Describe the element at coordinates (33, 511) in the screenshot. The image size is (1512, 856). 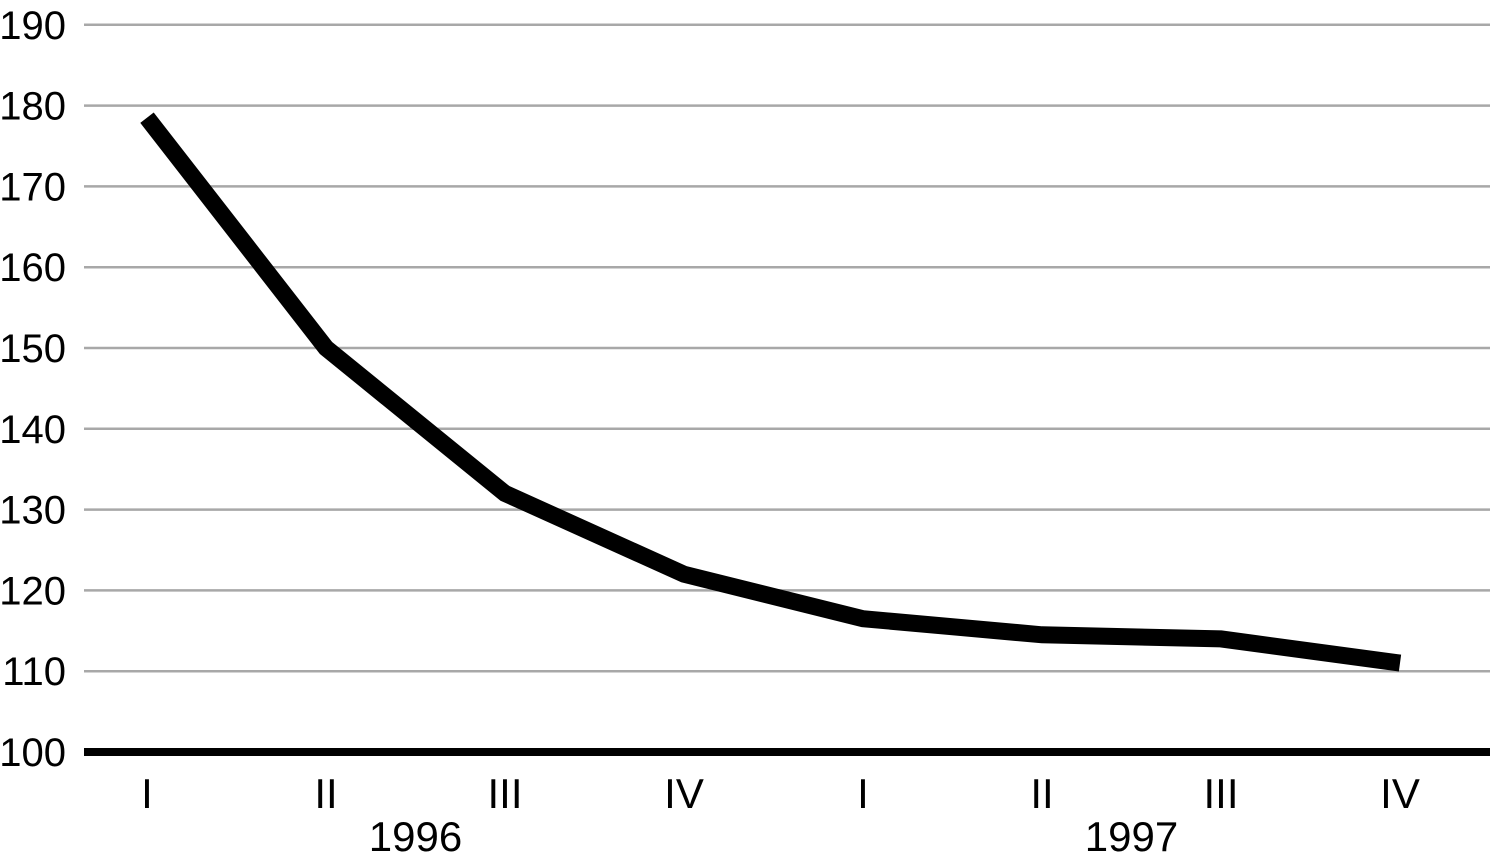
I see `y-axis-label-130: 130` at that location.